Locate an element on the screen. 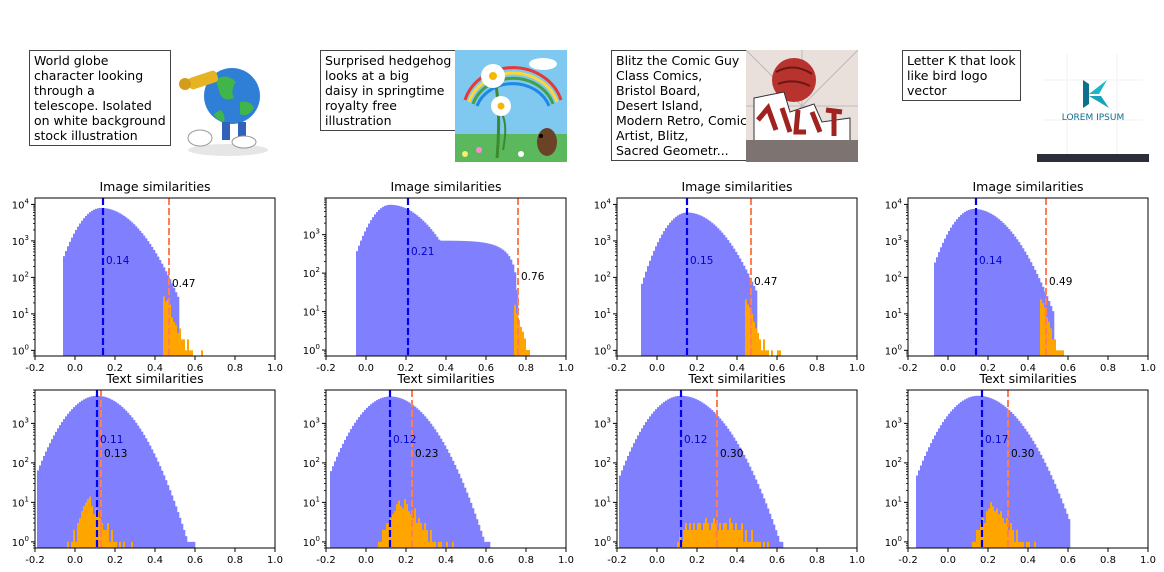 Image resolution: width=1164 pixels, height=572 pixels. top-mean-label: 0.47 is located at coordinates (183, 284).